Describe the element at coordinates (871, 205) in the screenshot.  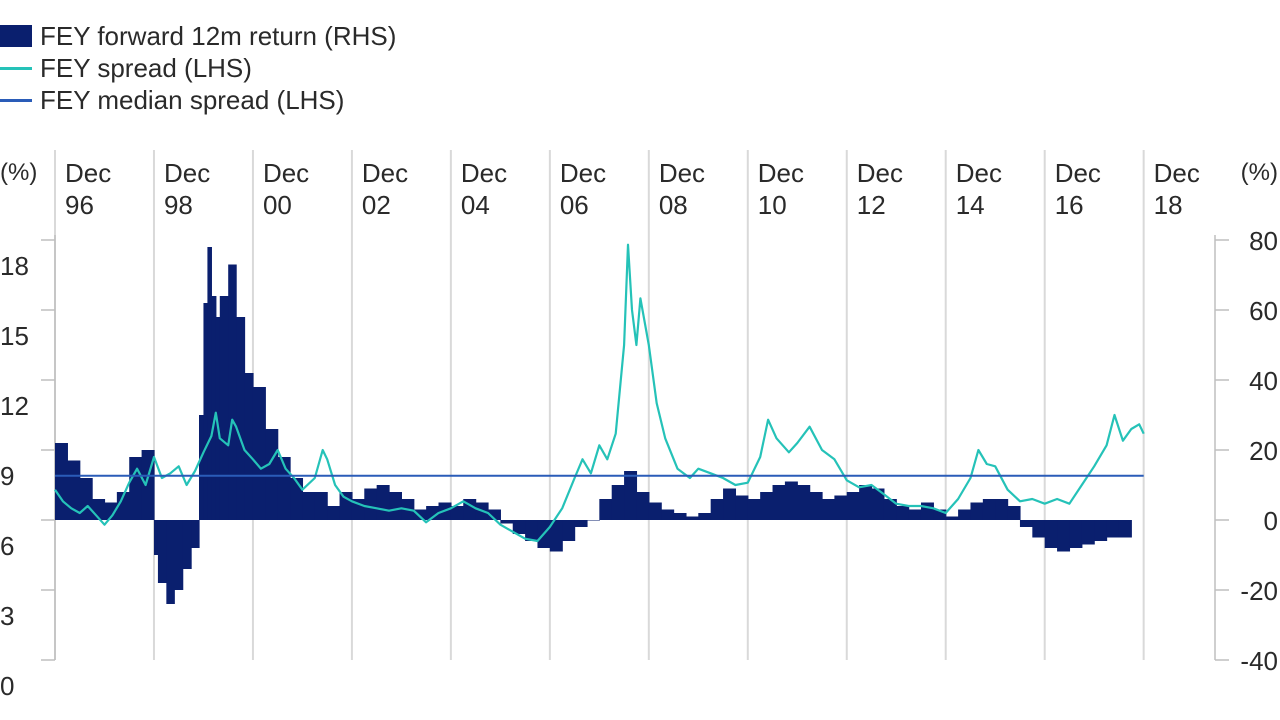
I see `x-tick-label-year: 12` at that location.